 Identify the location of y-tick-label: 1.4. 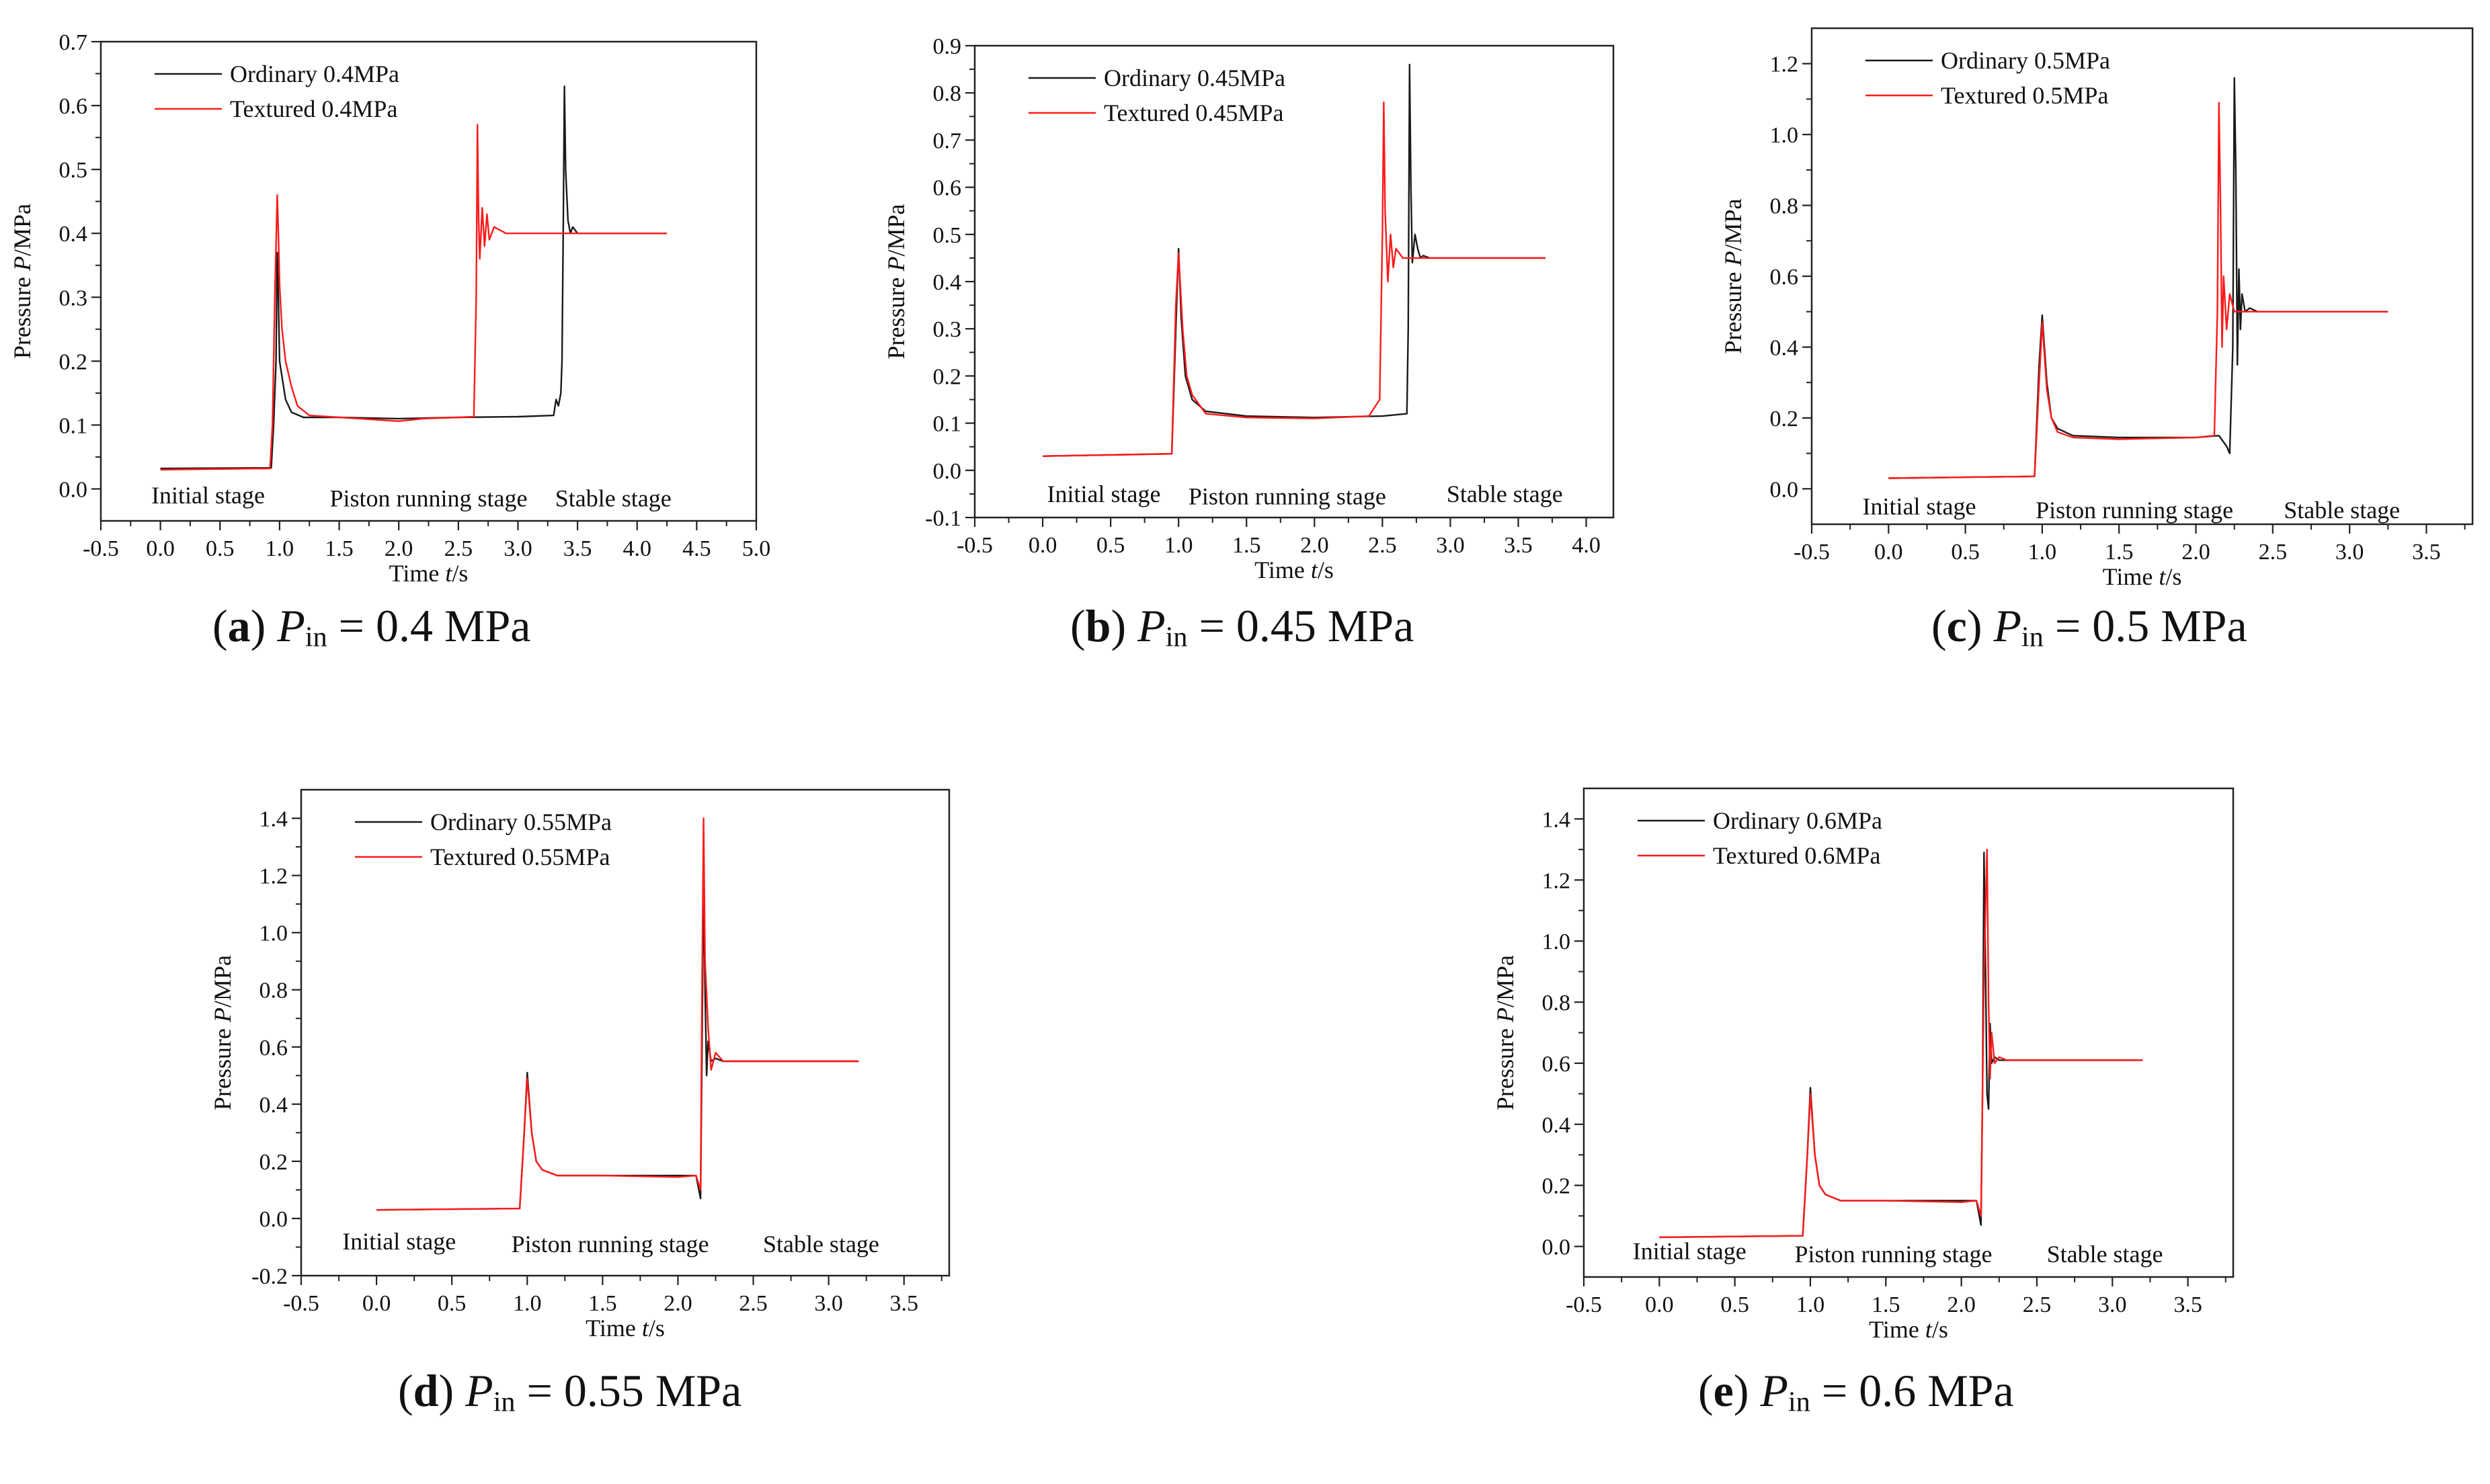
(273, 819).